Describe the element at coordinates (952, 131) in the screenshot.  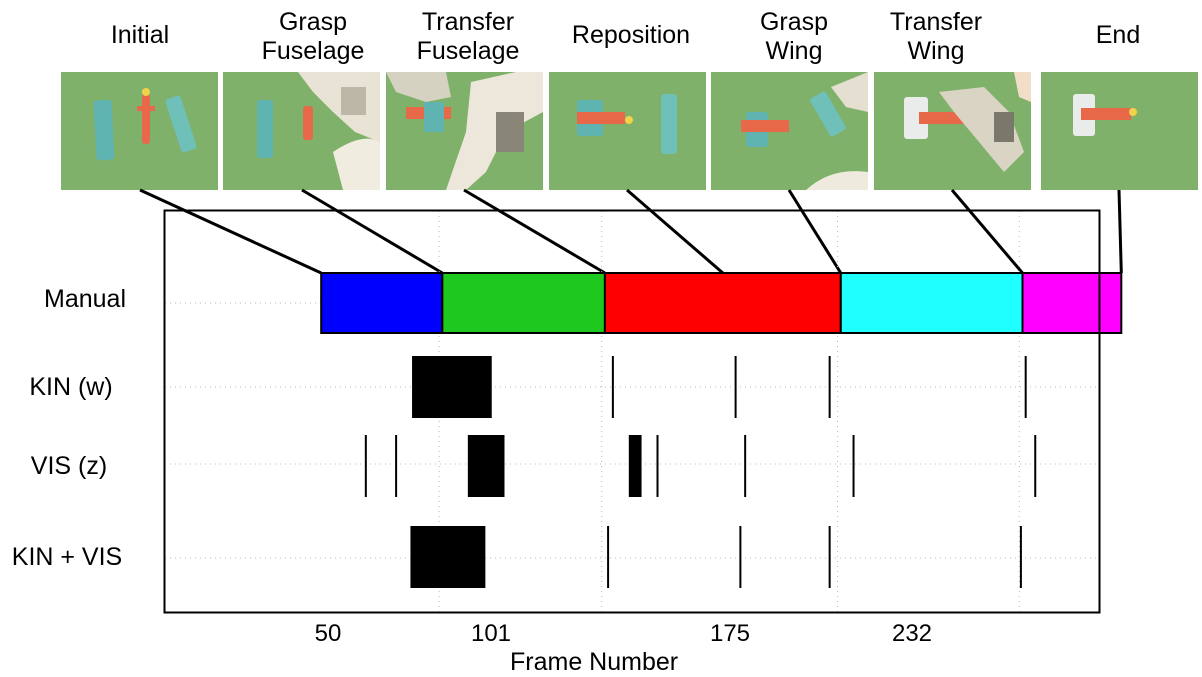
I see `thumbnail-transfer-wing` at that location.